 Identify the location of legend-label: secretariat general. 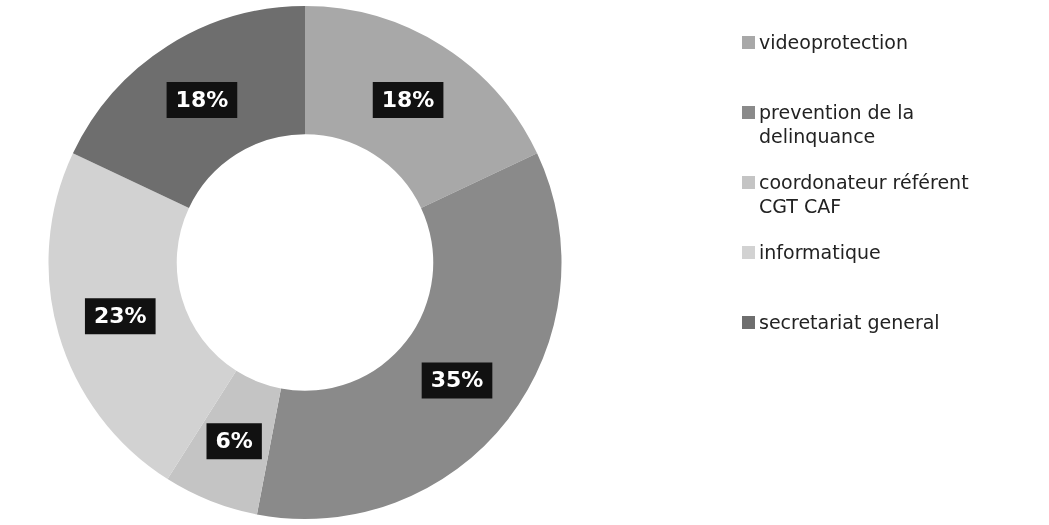
(849, 322).